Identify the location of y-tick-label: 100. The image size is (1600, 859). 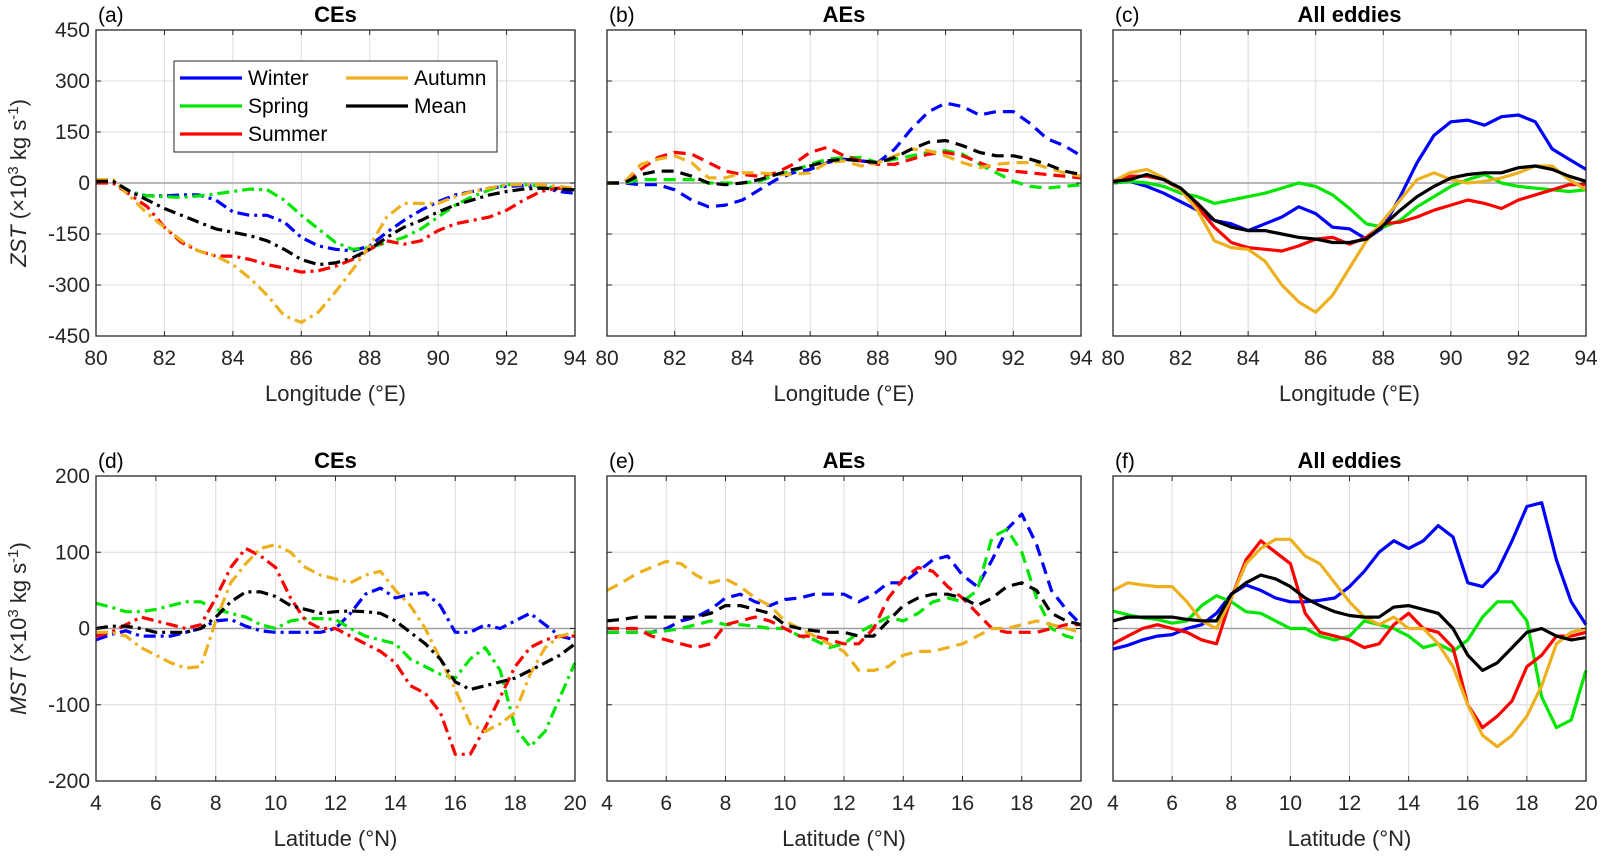
(72, 552).